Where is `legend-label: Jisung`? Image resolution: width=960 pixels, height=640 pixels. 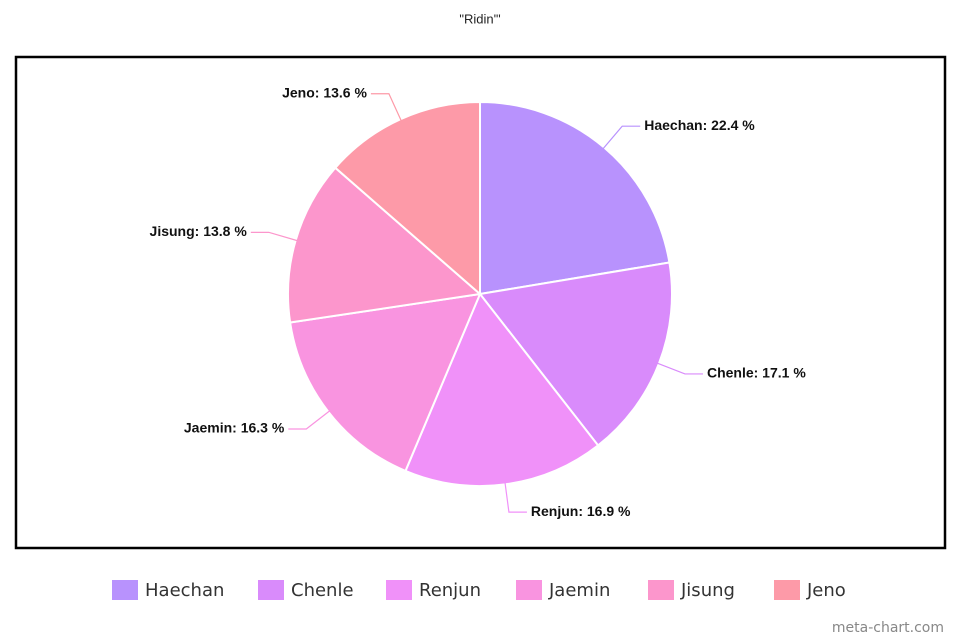 legend-label: Jisung is located at coordinates (707, 590).